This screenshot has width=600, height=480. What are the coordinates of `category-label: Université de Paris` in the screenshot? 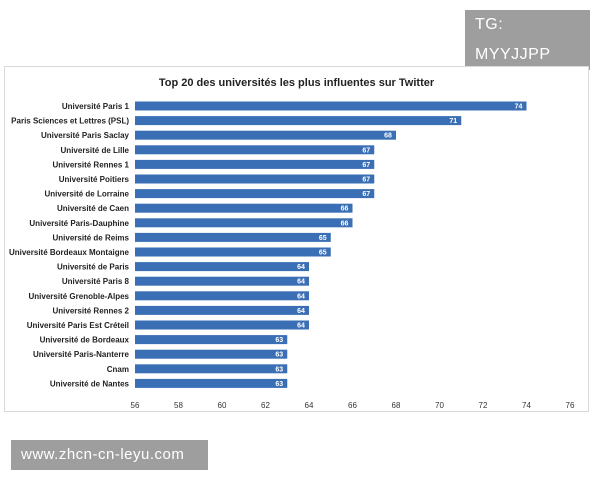 It's located at (93, 267).